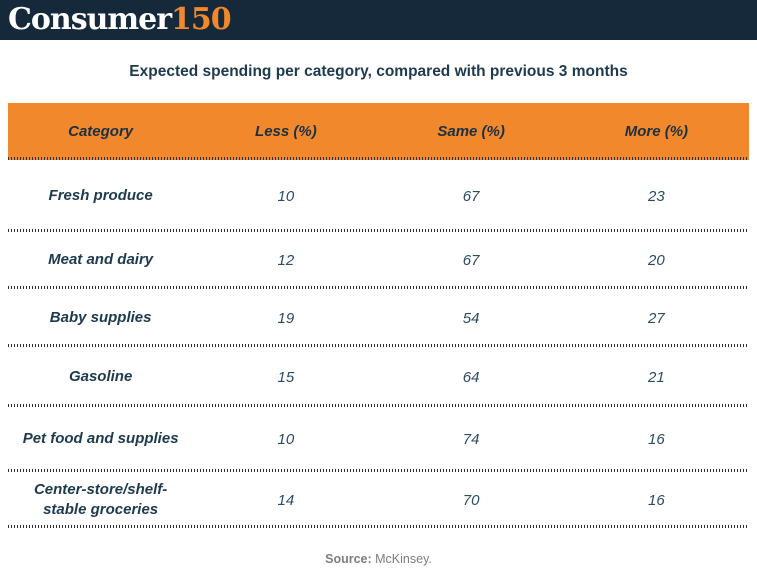 Image resolution: width=757 pixels, height=576 pixels. Describe the element at coordinates (286, 500) in the screenshot. I see `row-less-value: 14` at that location.